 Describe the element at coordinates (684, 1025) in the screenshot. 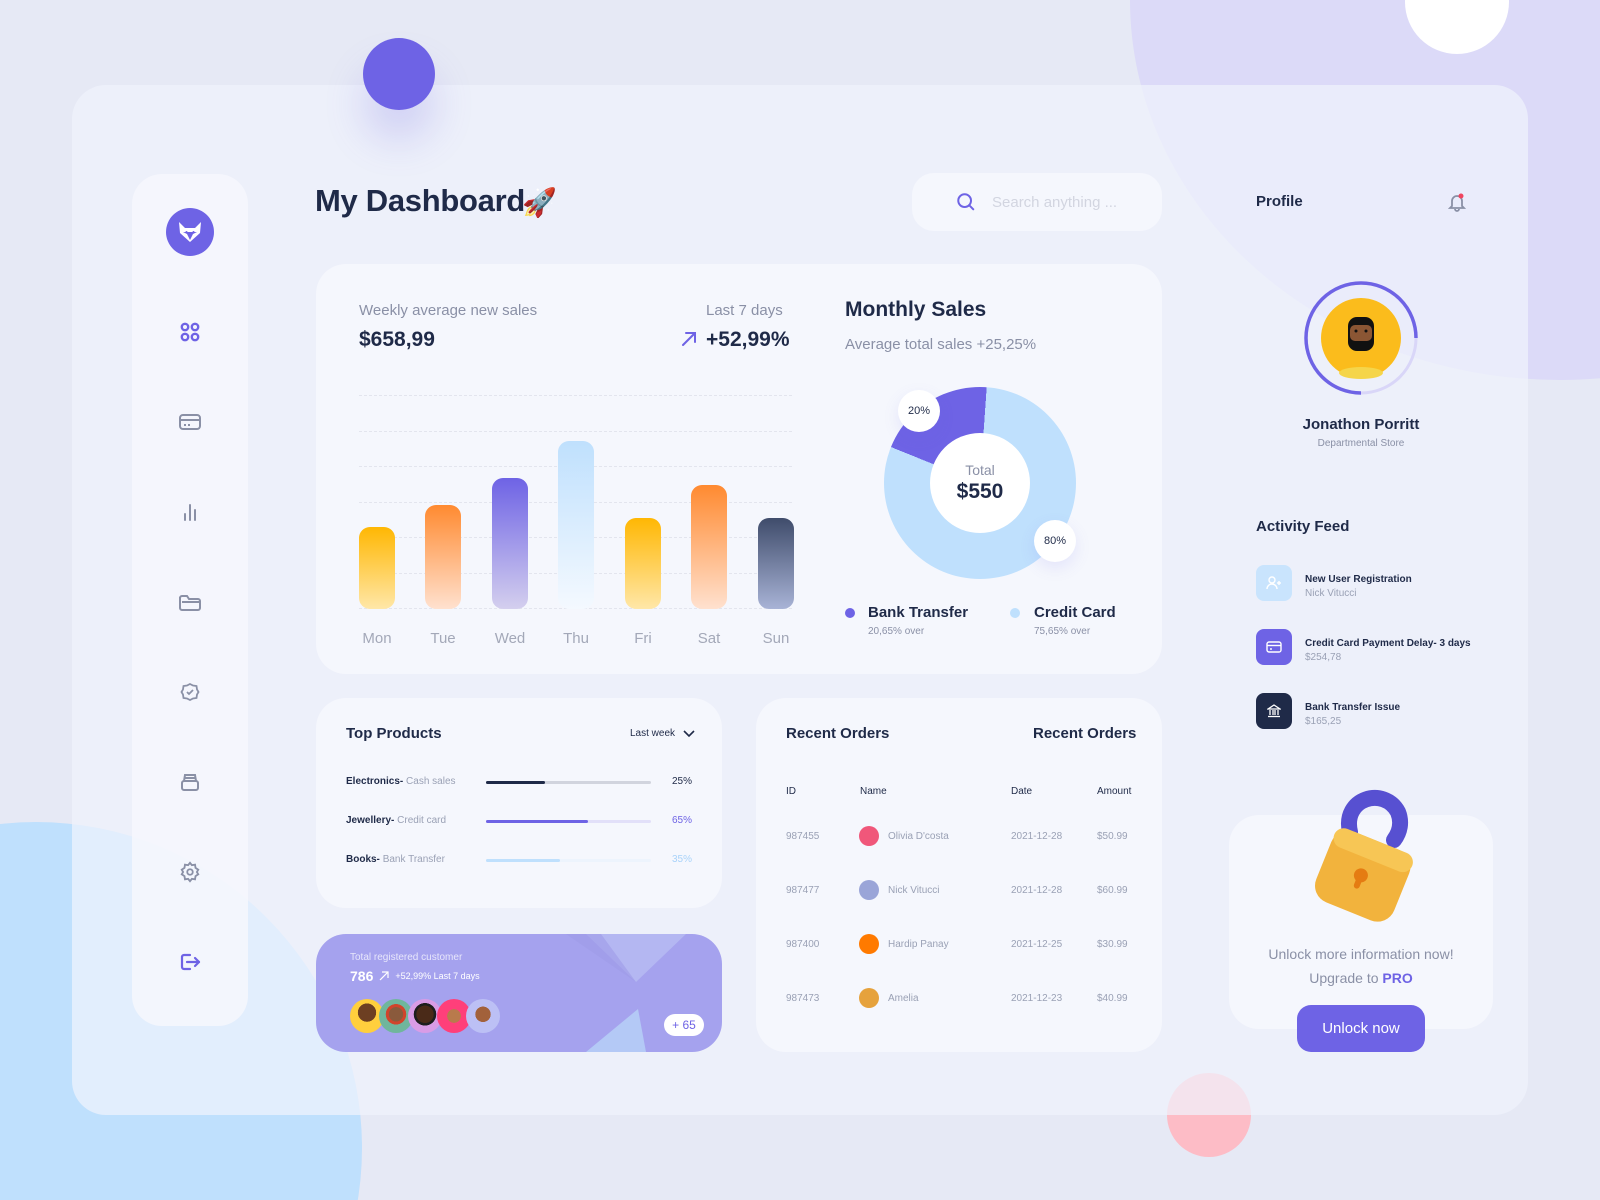

I see `more-customers-badge: + 65` at that location.